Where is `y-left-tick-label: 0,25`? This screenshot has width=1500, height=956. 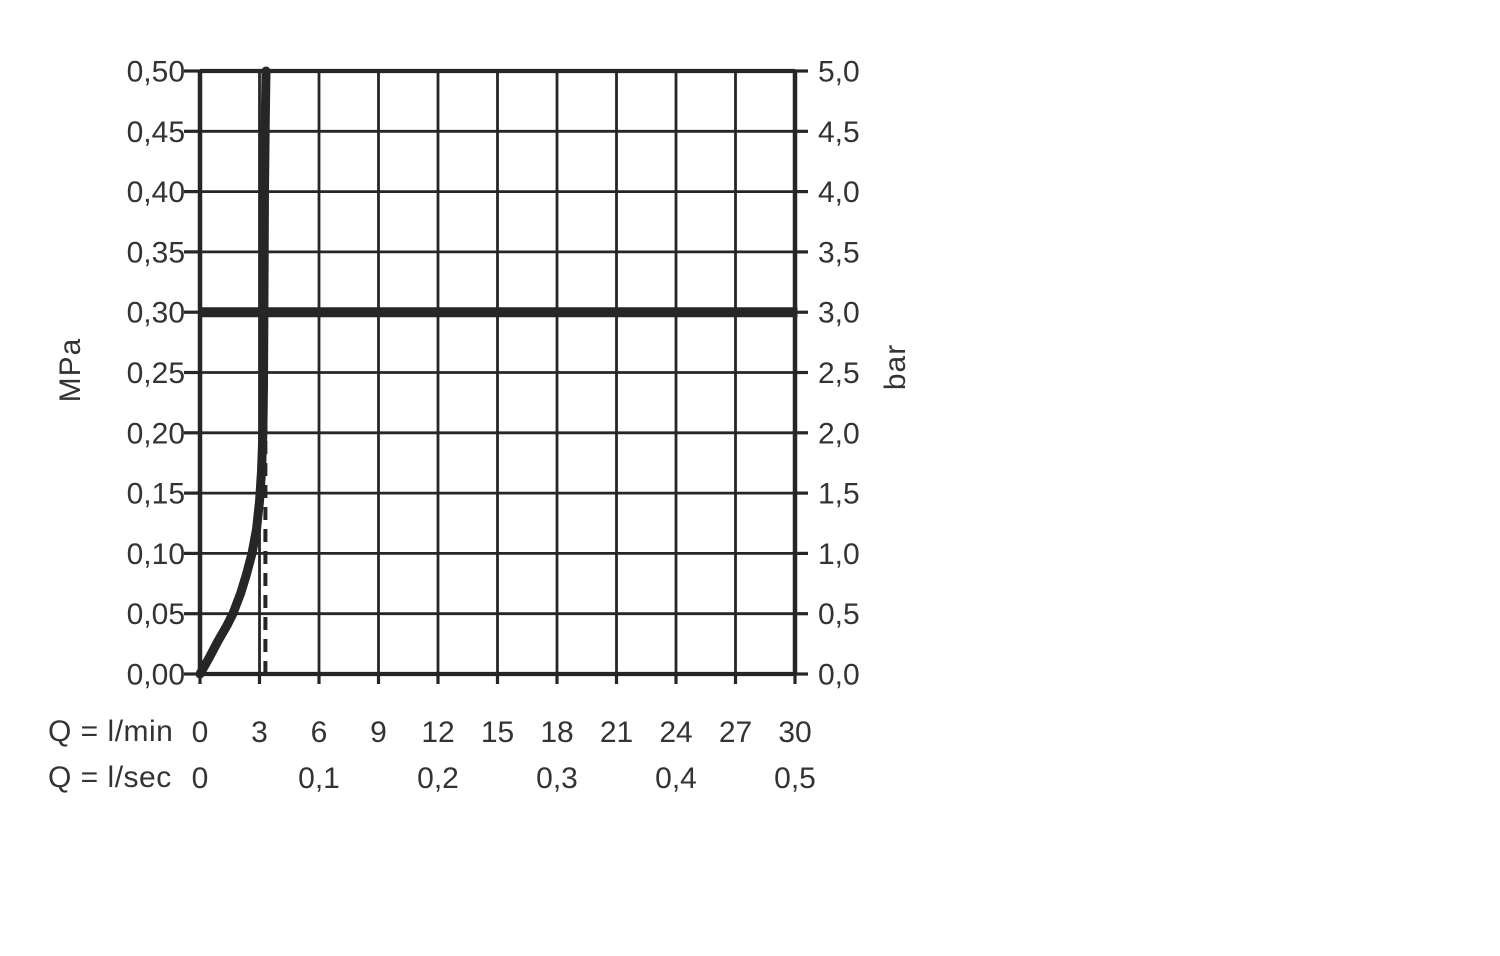
y-left-tick-label: 0,25 is located at coordinates (156, 373).